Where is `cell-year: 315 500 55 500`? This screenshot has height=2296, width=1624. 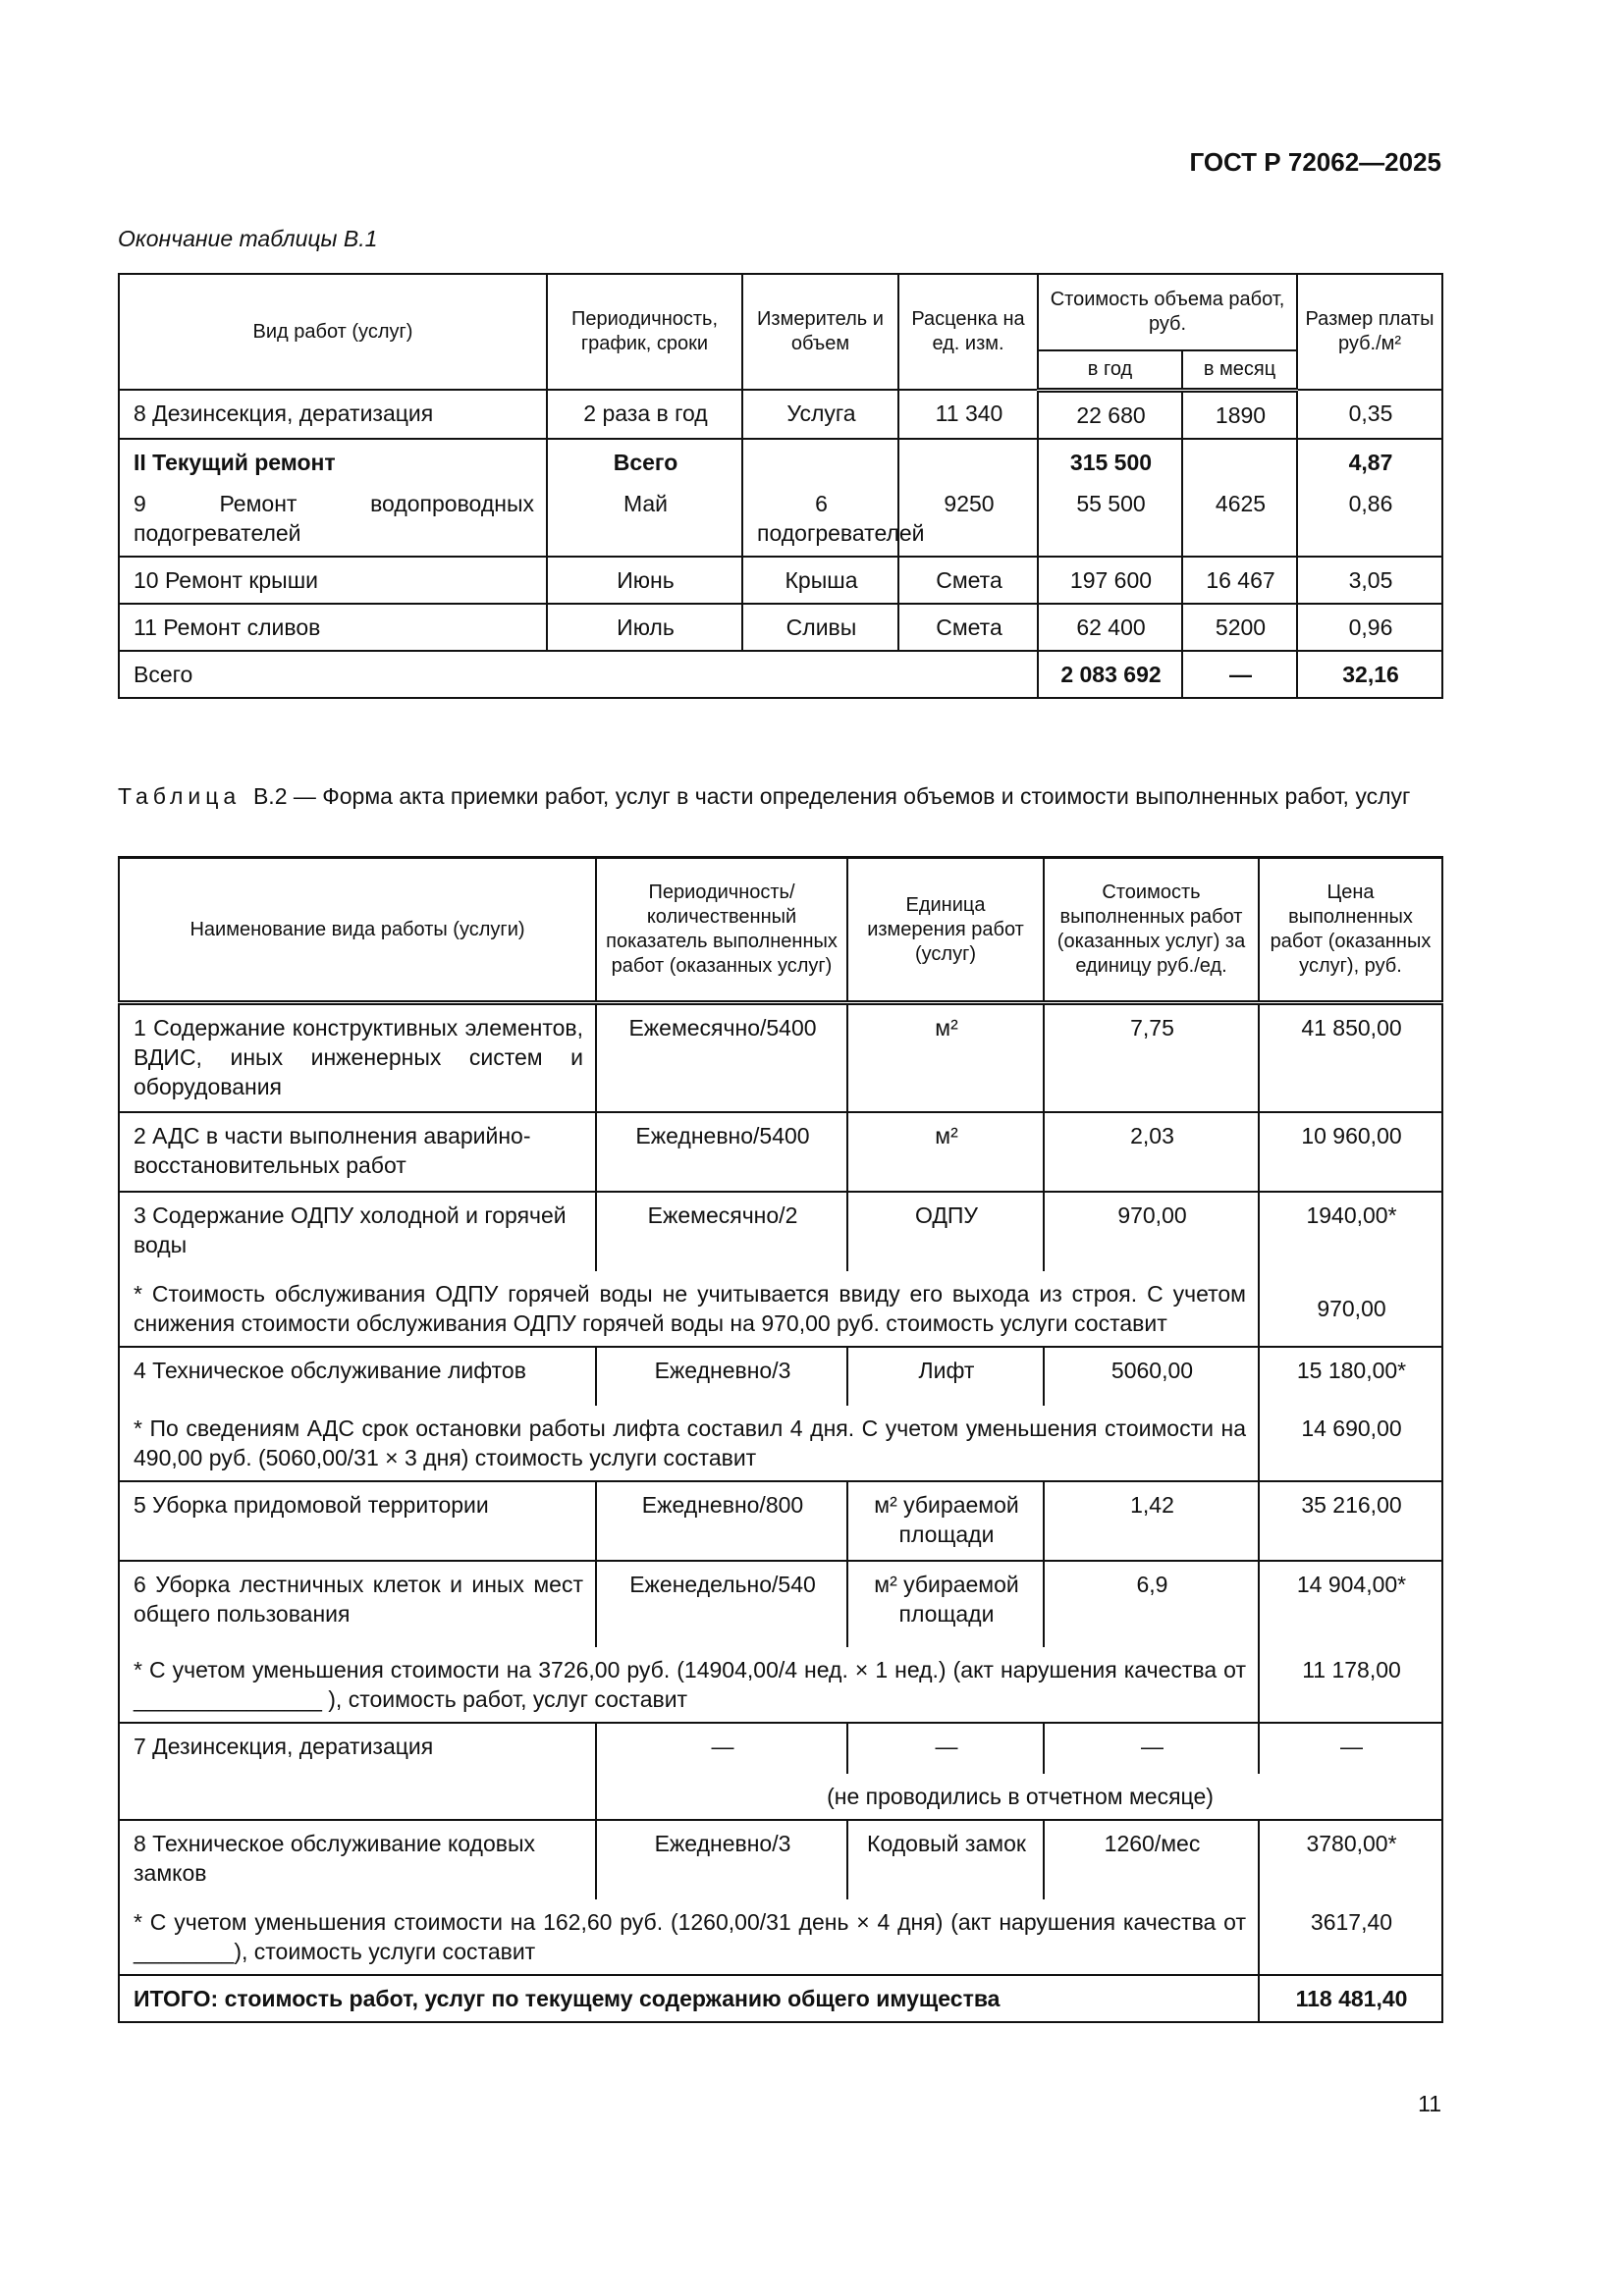 cell-year: 315 500 55 500 is located at coordinates (1110, 498).